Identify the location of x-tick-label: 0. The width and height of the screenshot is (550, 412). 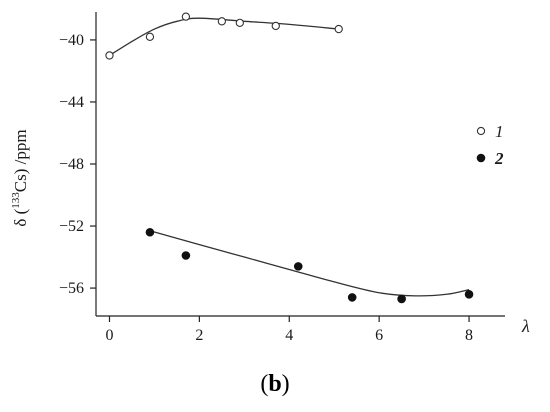
(109, 335).